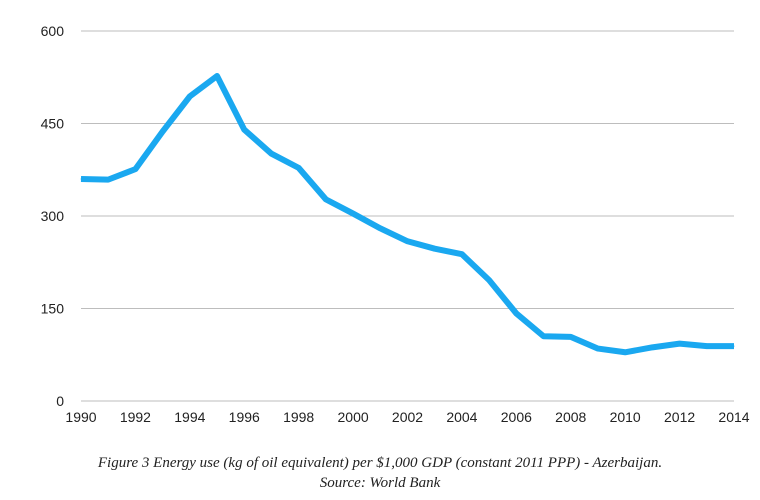  What do you see at coordinates (461, 417) in the screenshot?
I see `x-tick-label: 2004` at bounding box center [461, 417].